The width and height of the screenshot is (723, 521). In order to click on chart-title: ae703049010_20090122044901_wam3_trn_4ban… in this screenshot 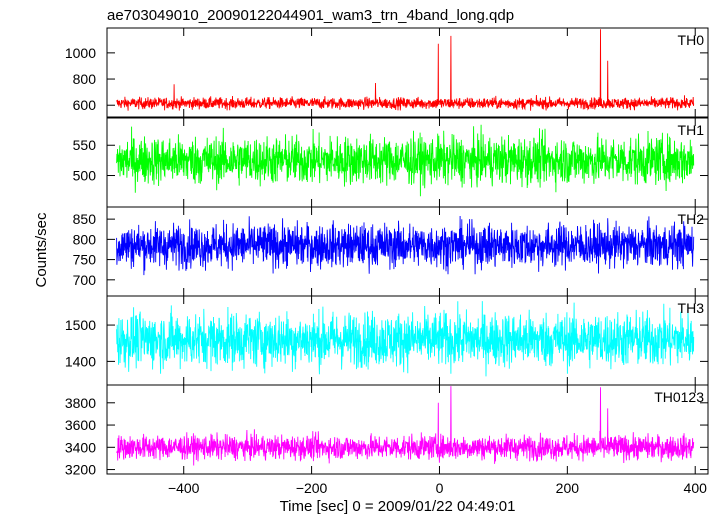, I will do `click(310, 15)`.